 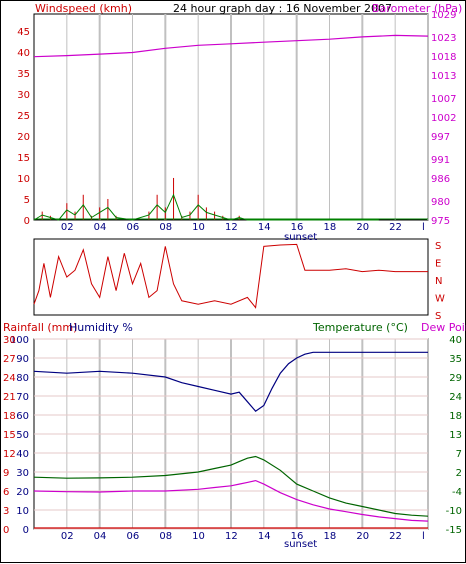 What do you see at coordinates (23, 53) in the screenshot?
I see `windspeed-tick-label: 40` at bounding box center [23, 53].